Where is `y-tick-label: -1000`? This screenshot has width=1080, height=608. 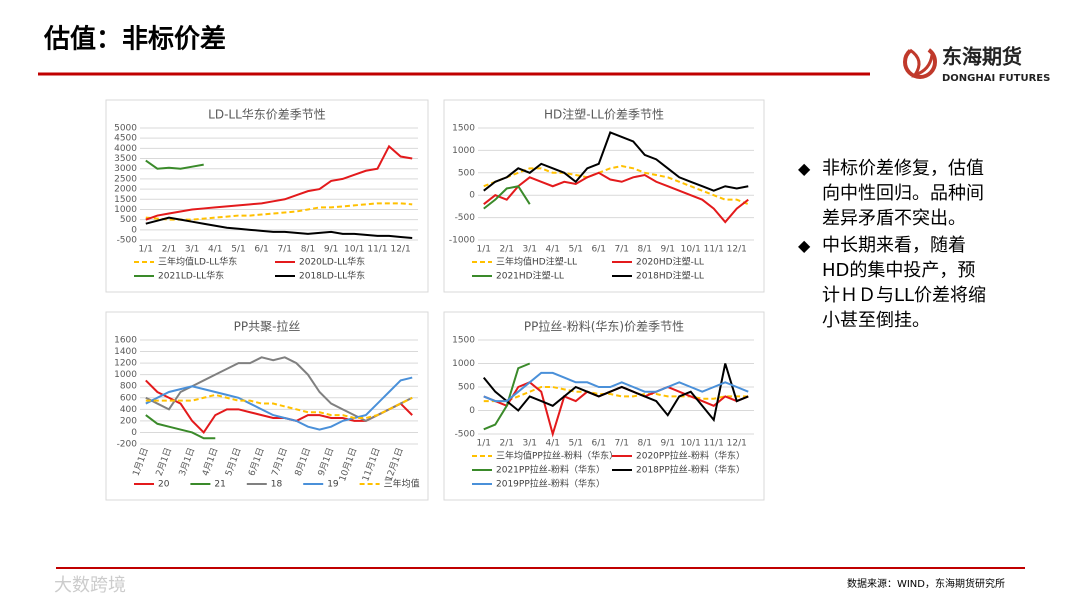 y-tick-label: -1000 is located at coordinates (462, 241).